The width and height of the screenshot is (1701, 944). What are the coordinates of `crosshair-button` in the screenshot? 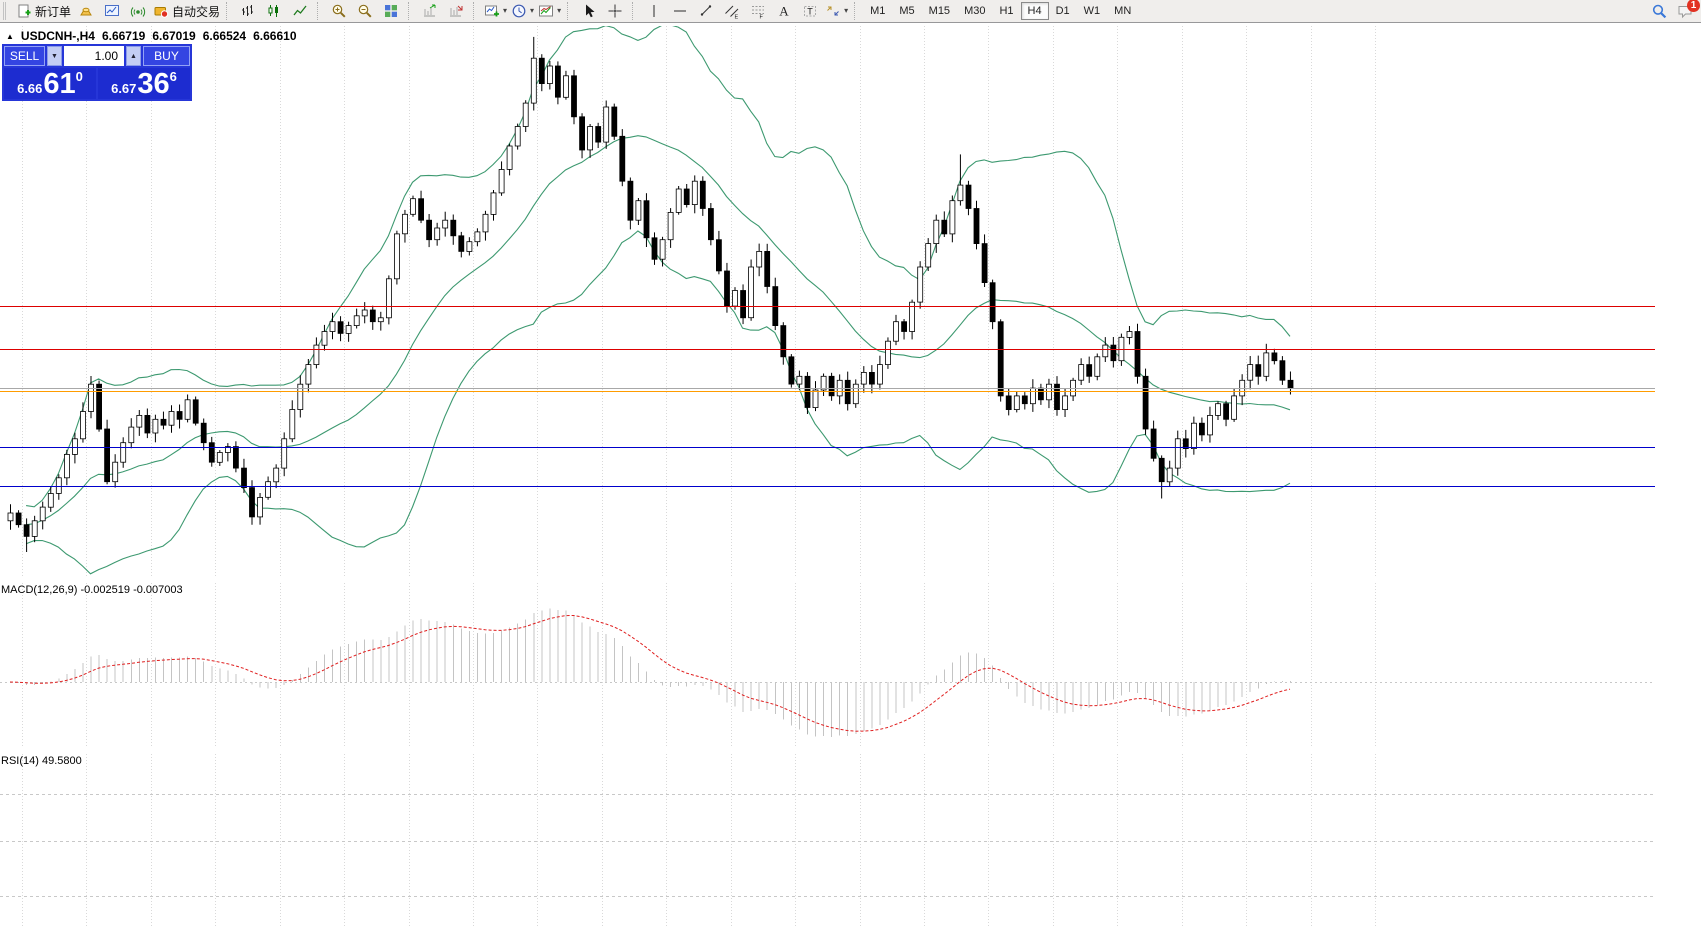 It's located at (615, 11).